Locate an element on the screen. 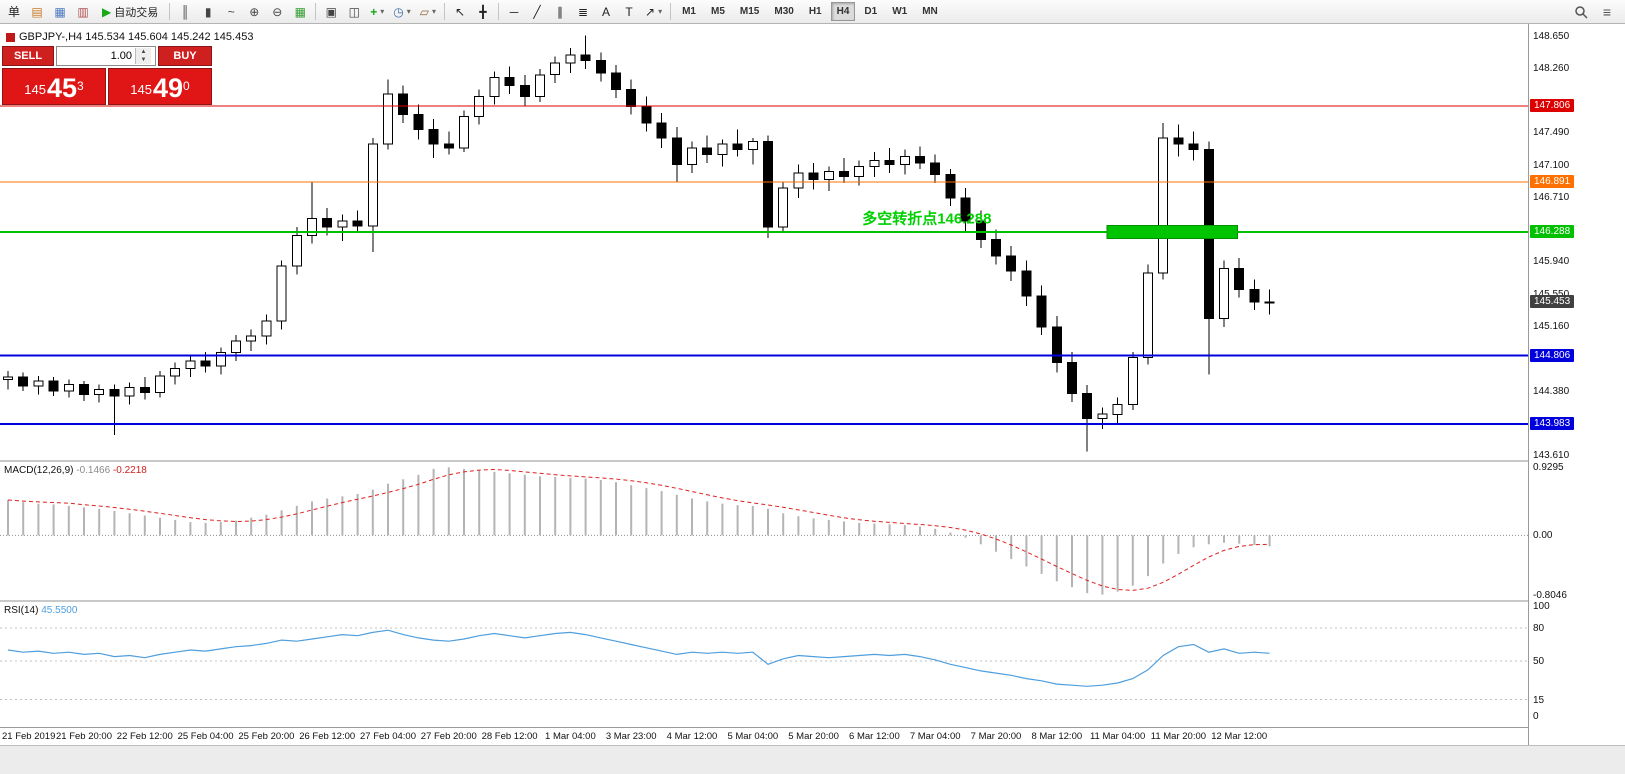 Image resolution: width=1625 pixels, height=774 pixels. fibonacci-icon: ≣ is located at coordinates (583, 12).